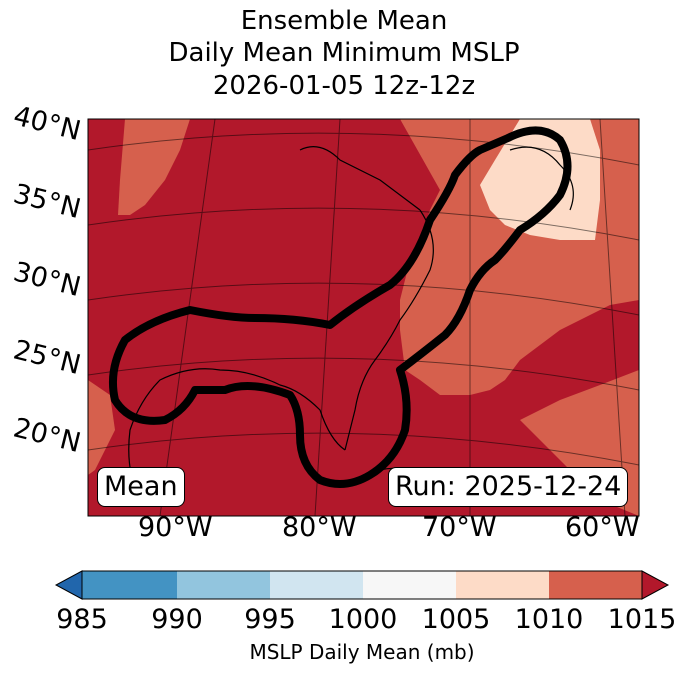 The height and width of the screenshot is (674, 688). What do you see at coordinates (177, 619) in the screenshot?
I see `colorbar-tick-990: 990` at bounding box center [177, 619].